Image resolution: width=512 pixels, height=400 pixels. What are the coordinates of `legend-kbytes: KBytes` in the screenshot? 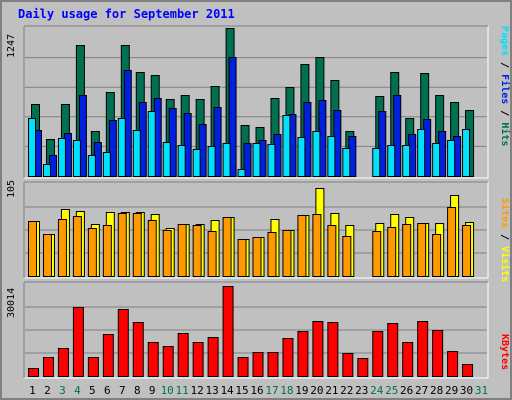 It's located at (504, 352).